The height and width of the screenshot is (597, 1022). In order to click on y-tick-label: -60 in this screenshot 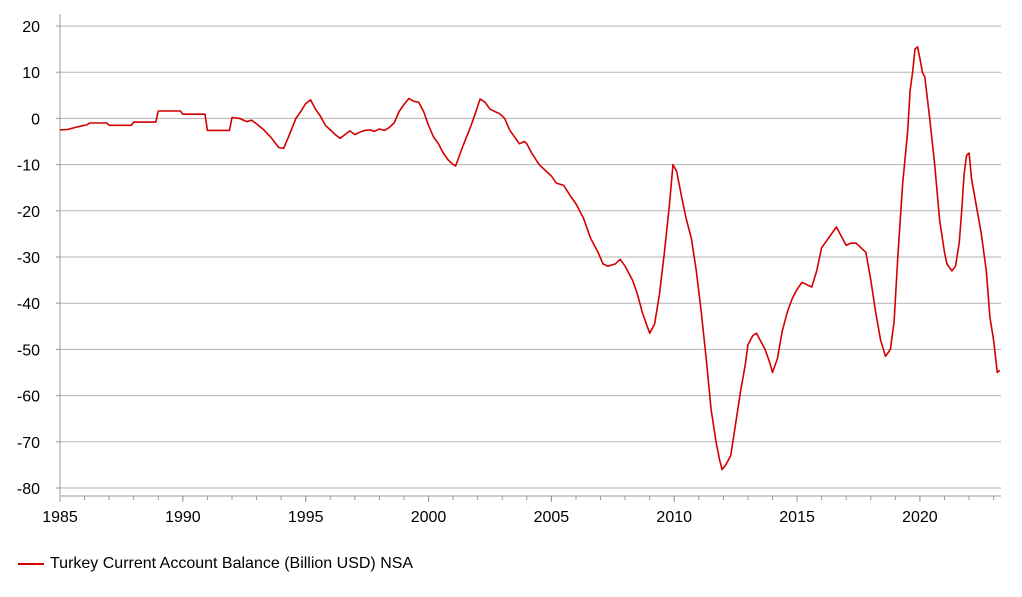, I will do `click(28, 397)`.